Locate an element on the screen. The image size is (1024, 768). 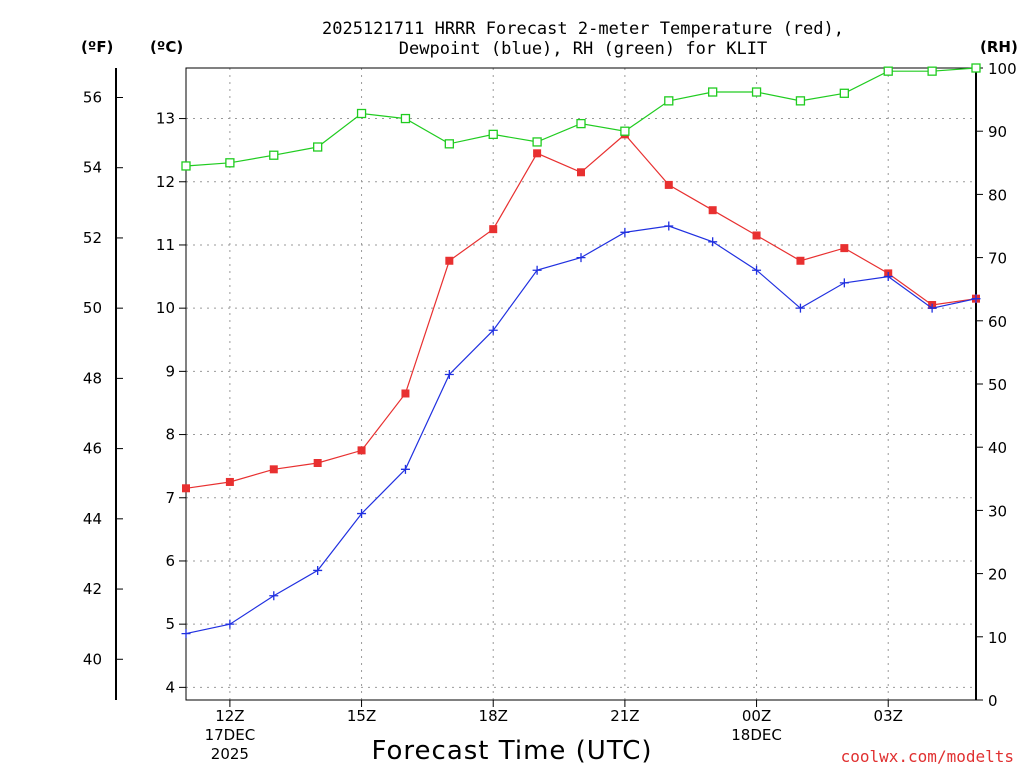
celsius-tick-label: 8 is located at coordinates (170, 435).